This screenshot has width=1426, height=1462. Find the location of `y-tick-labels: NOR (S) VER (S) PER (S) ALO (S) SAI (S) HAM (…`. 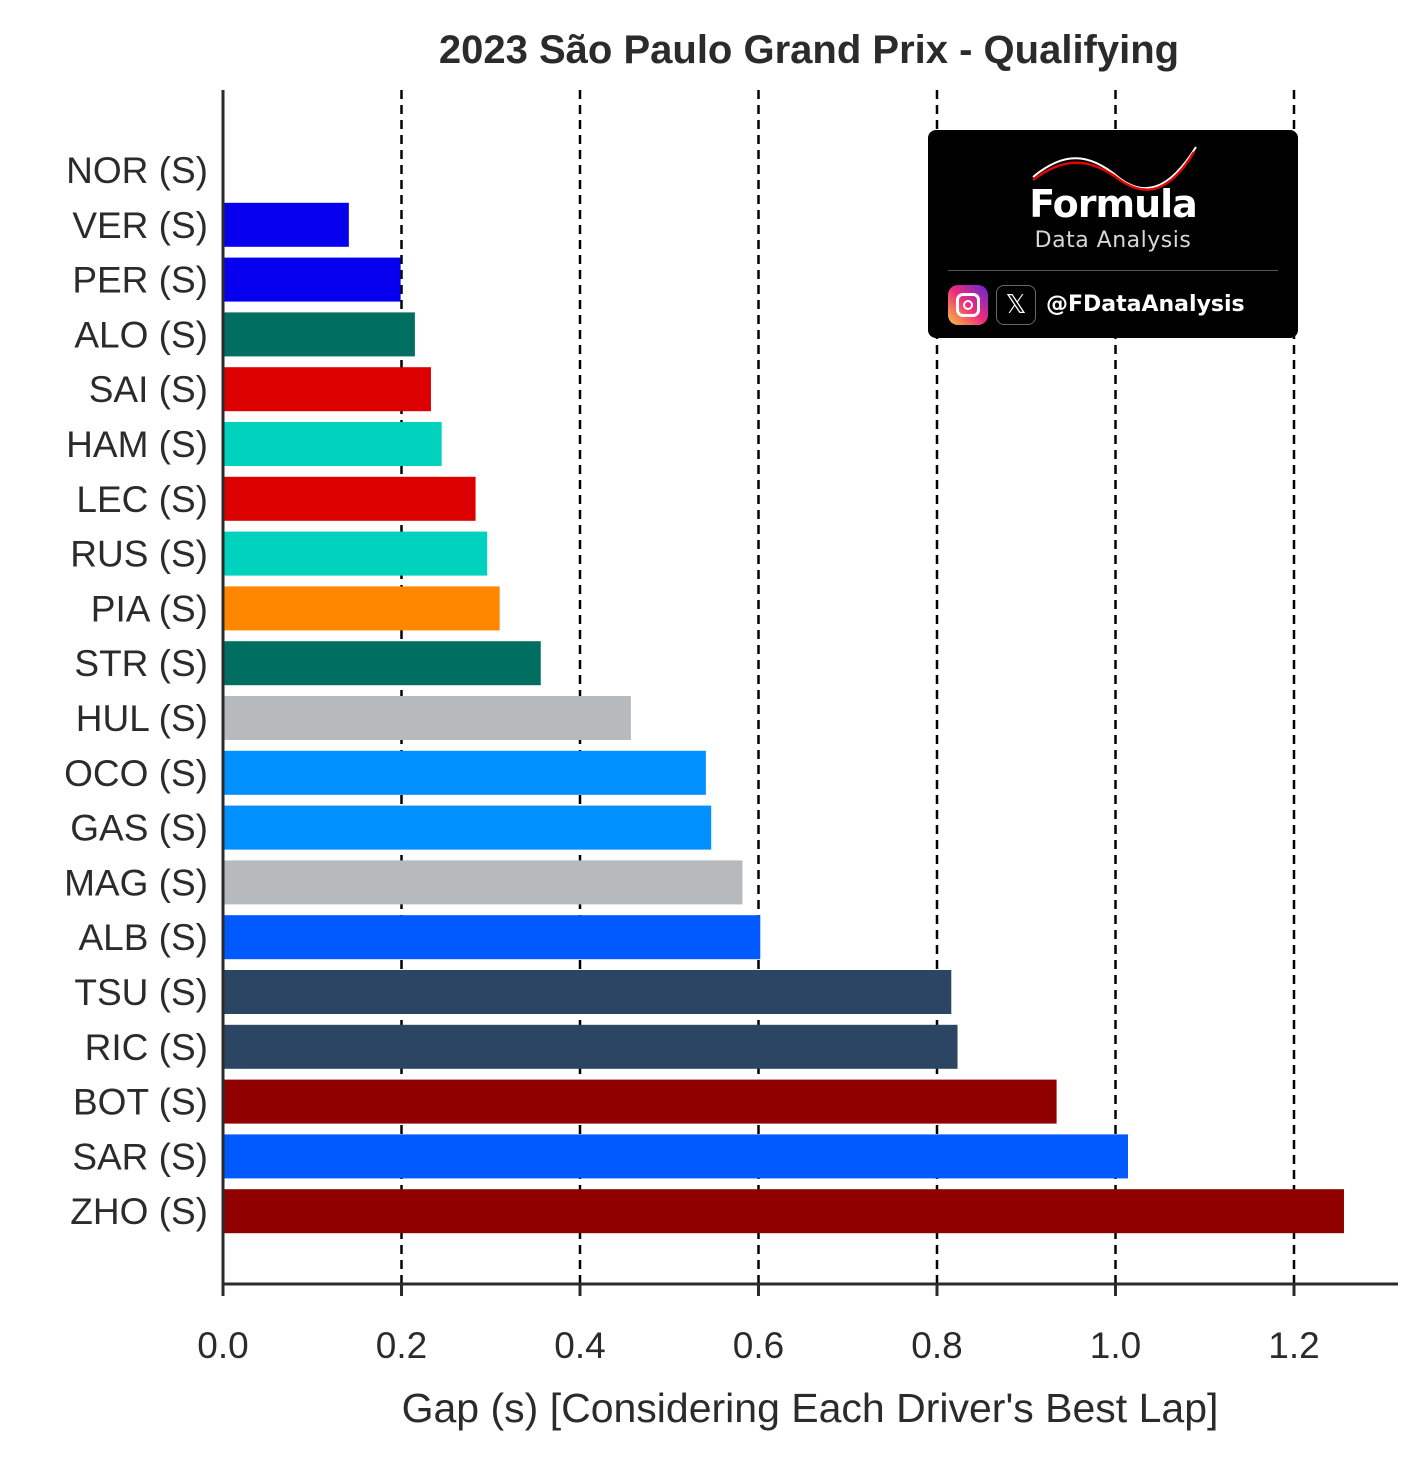

y-tick-labels: NOR (S) VER (S) PER (S) ALO (S) SAI (S) HAM (… is located at coordinates (136, 691).